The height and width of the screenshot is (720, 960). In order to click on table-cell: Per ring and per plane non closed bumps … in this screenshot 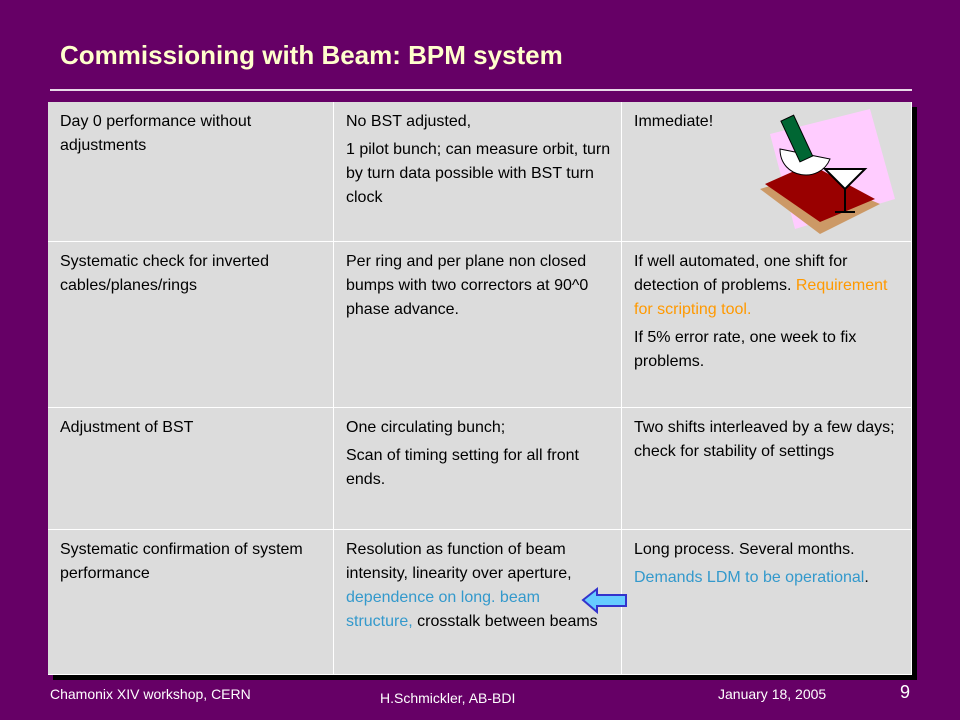, I will do `click(478, 325)`.